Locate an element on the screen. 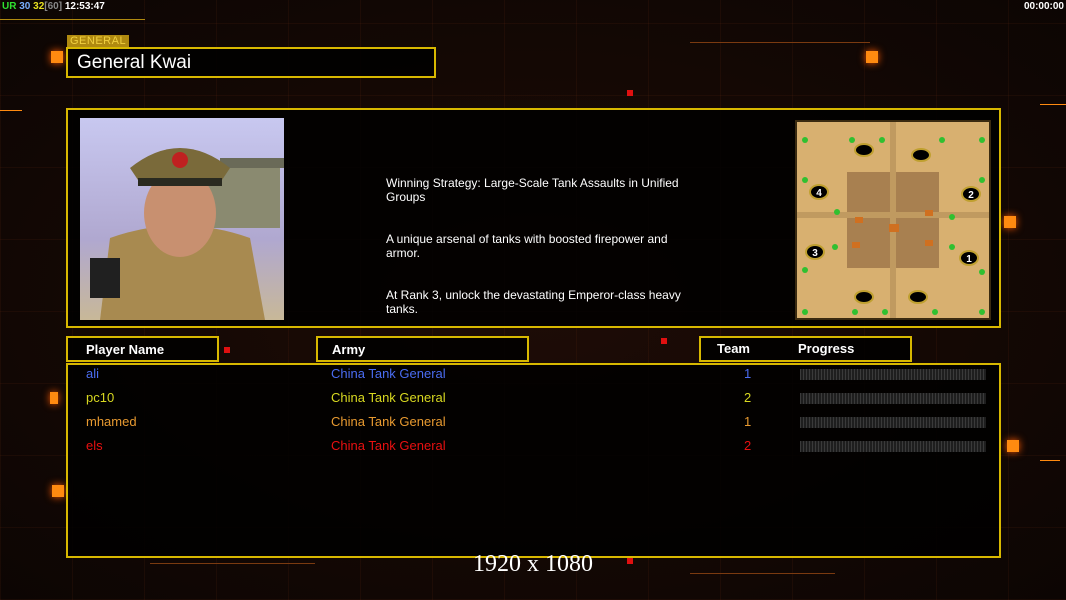 This screenshot has width=1066, height=600. hud-clock: 12:53:47 is located at coordinates (84, 6).